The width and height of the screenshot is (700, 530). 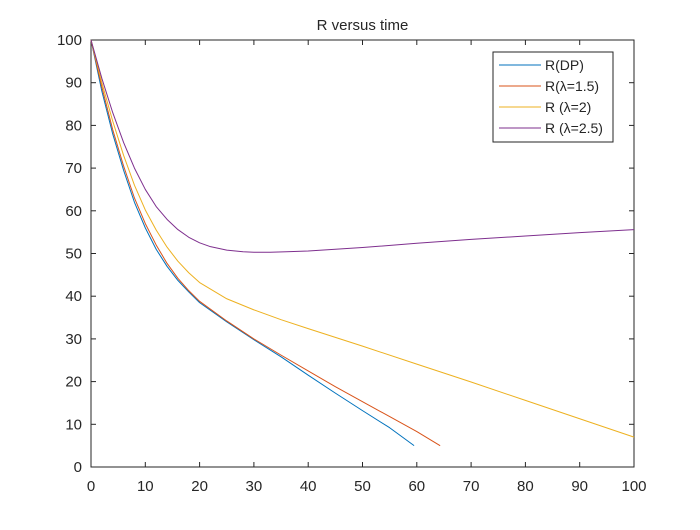 I want to click on x-tick-label: 20, so click(x=199, y=486).